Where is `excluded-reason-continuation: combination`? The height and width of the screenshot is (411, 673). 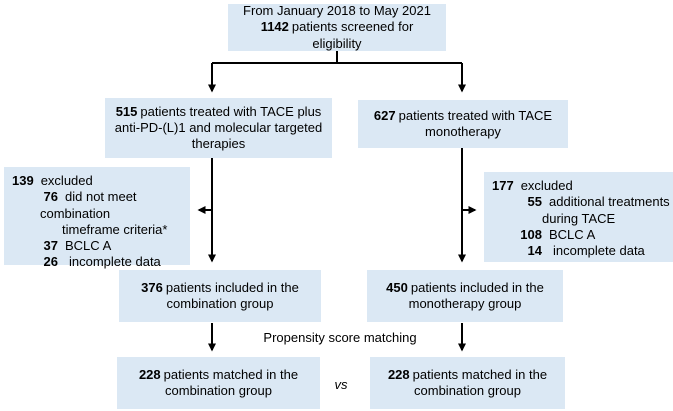 excluded-reason-continuation: combination is located at coordinates (98, 214).